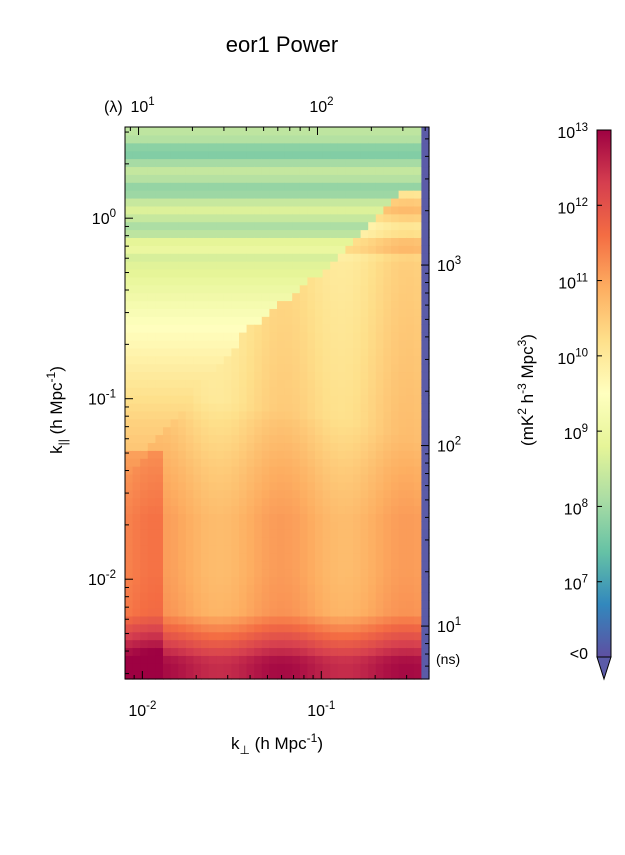 Image resolution: width=625 pixels, height=855 pixels. Describe the element at coordinates (572, 207) in the screenshot. I see `colorbar-tick-label: 1012` at that location.